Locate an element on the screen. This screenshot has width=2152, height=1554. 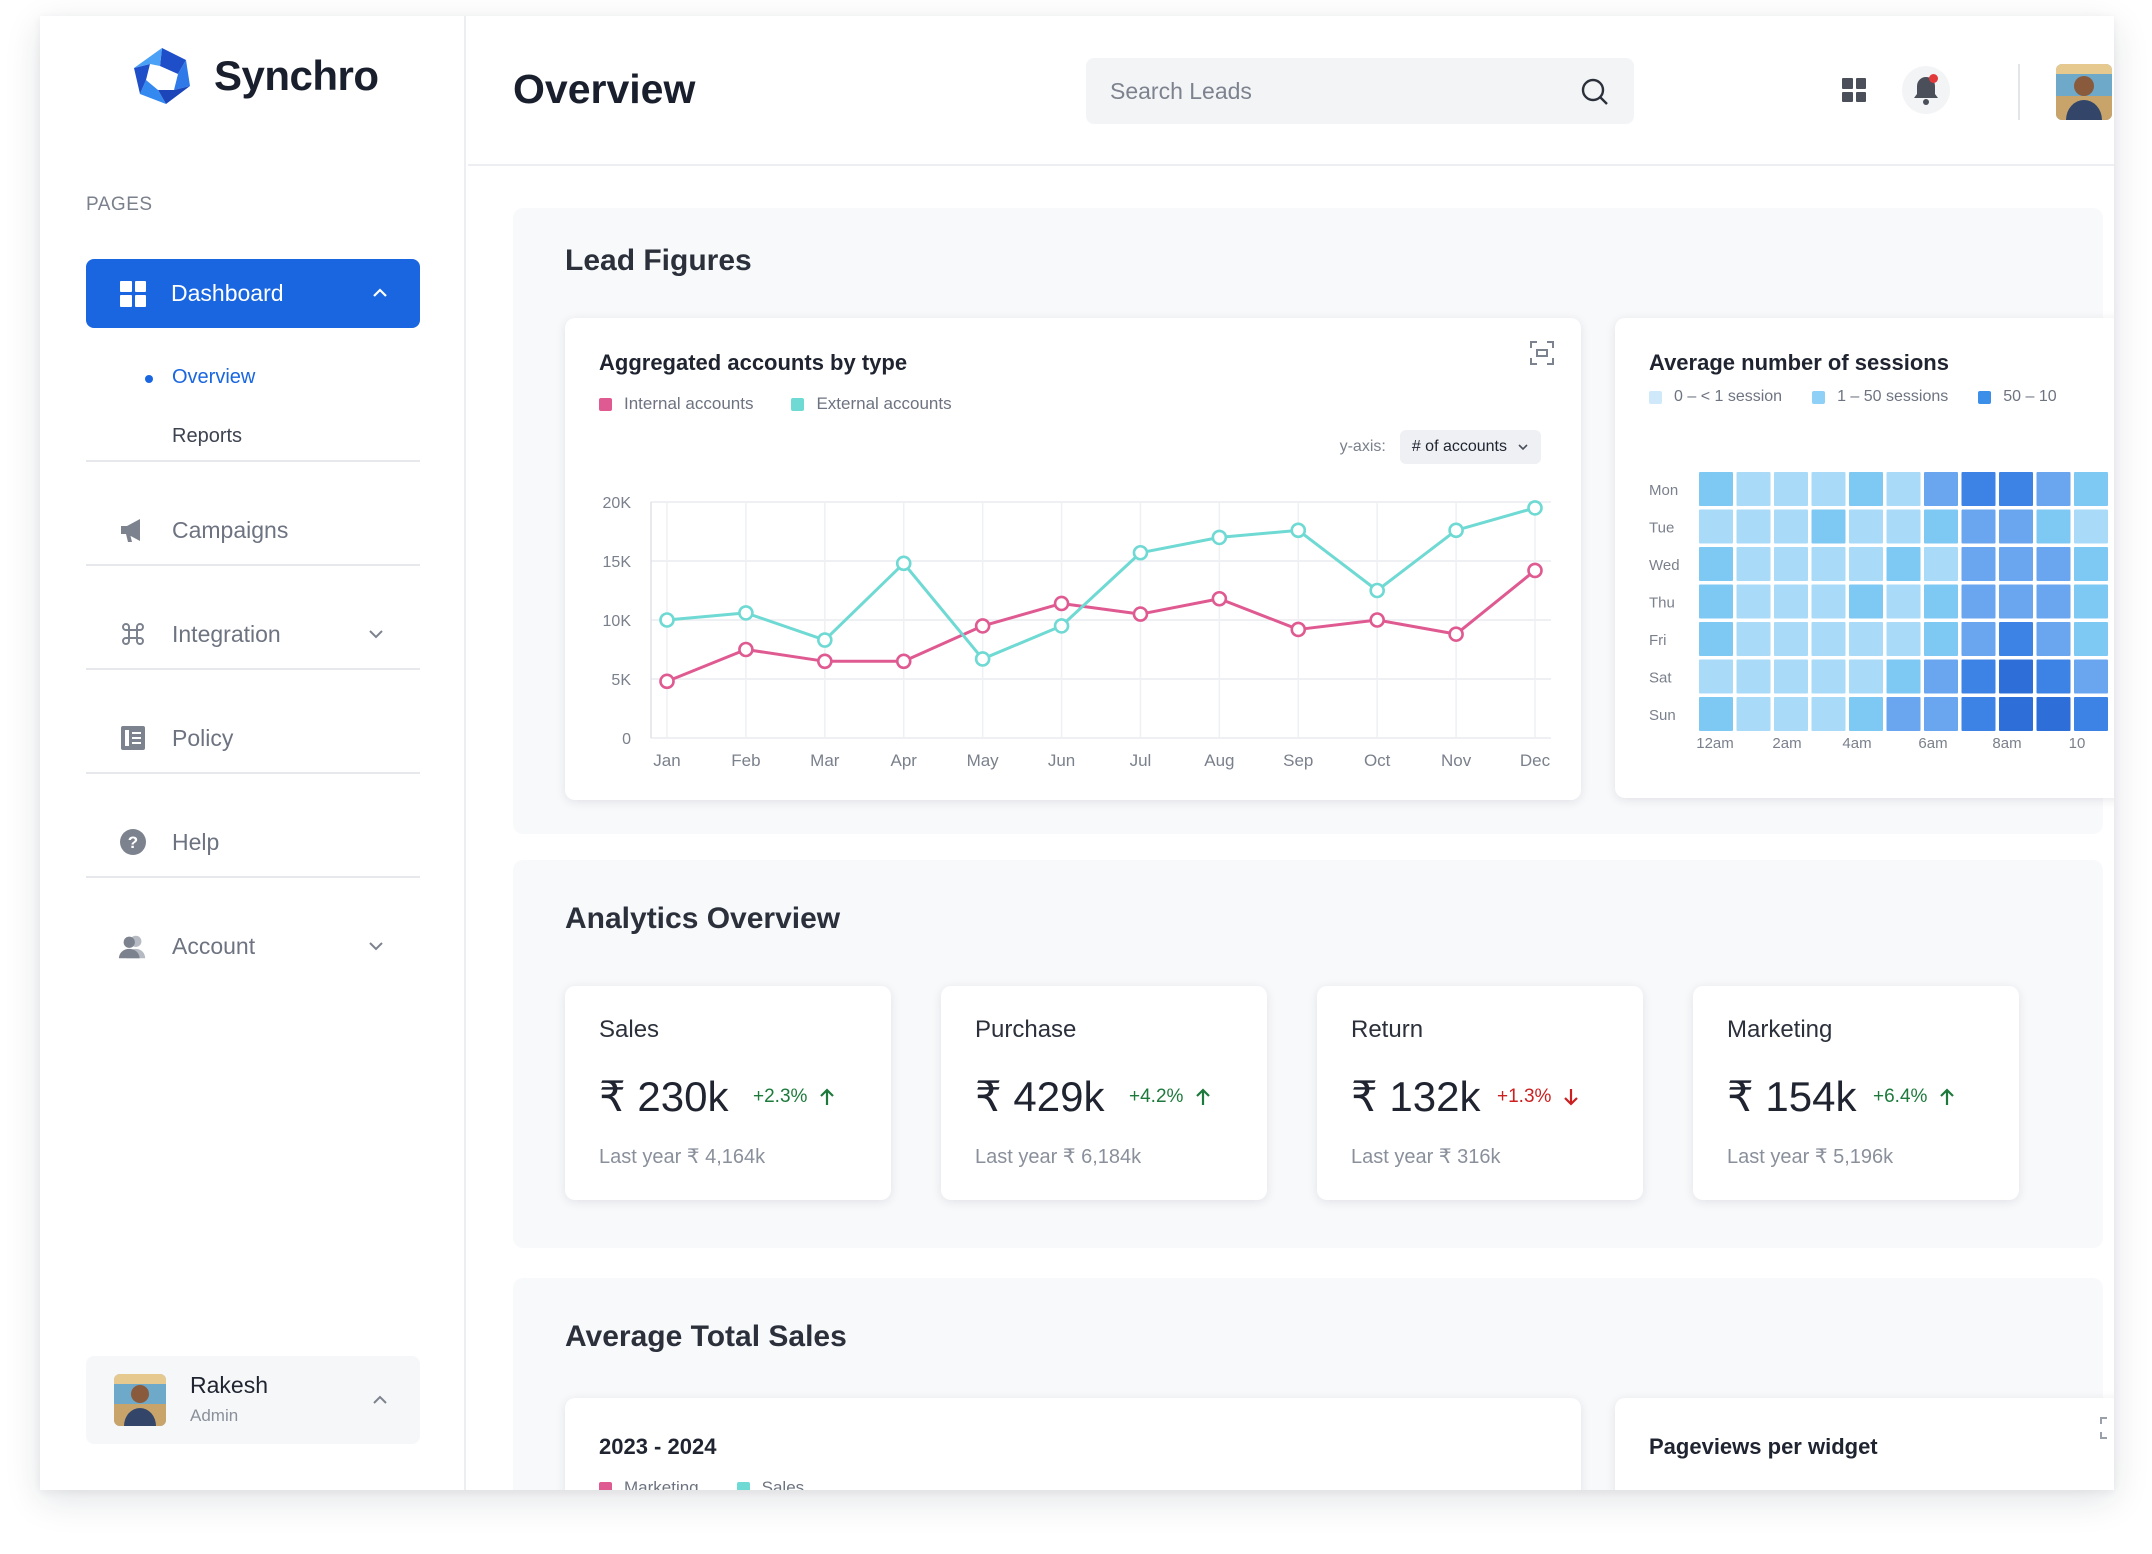
kpi-delta-value: +1.3% is located at coordinates (1524, 1096).